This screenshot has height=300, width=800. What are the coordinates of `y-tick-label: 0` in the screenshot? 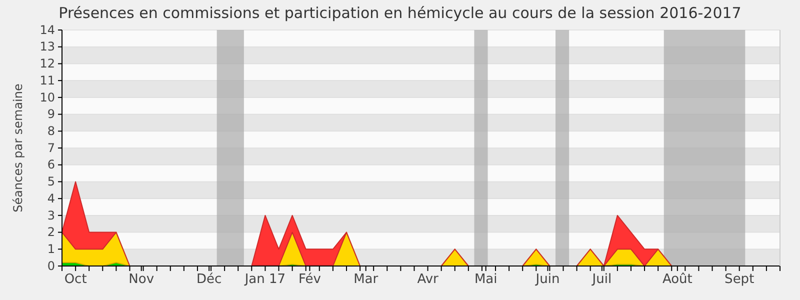 It's located at (51, 265).